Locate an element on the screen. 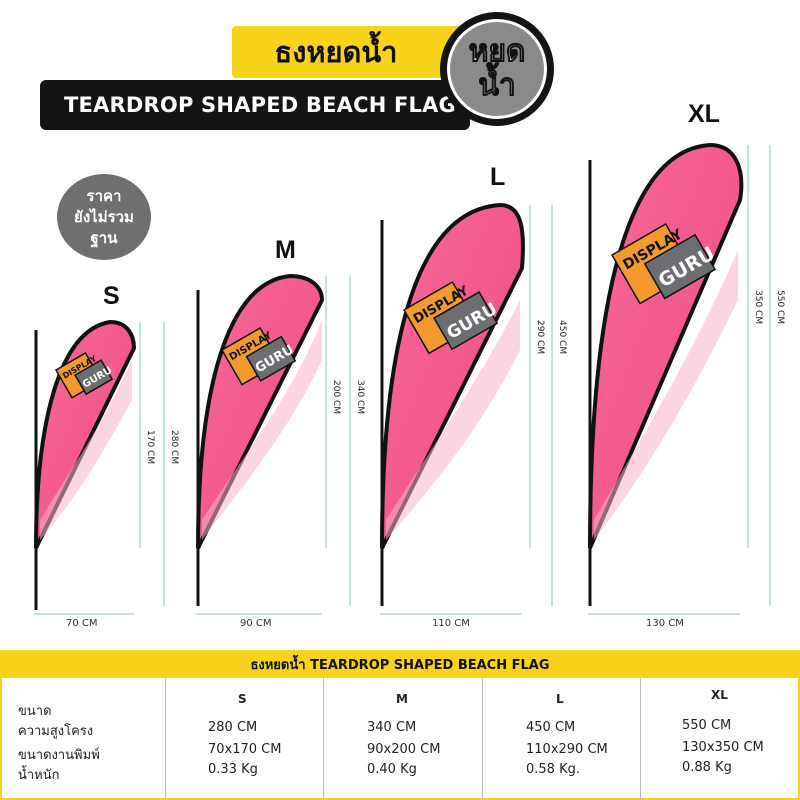  row-label-weight: น้ำหนัก is located at coordinates (39, 775).